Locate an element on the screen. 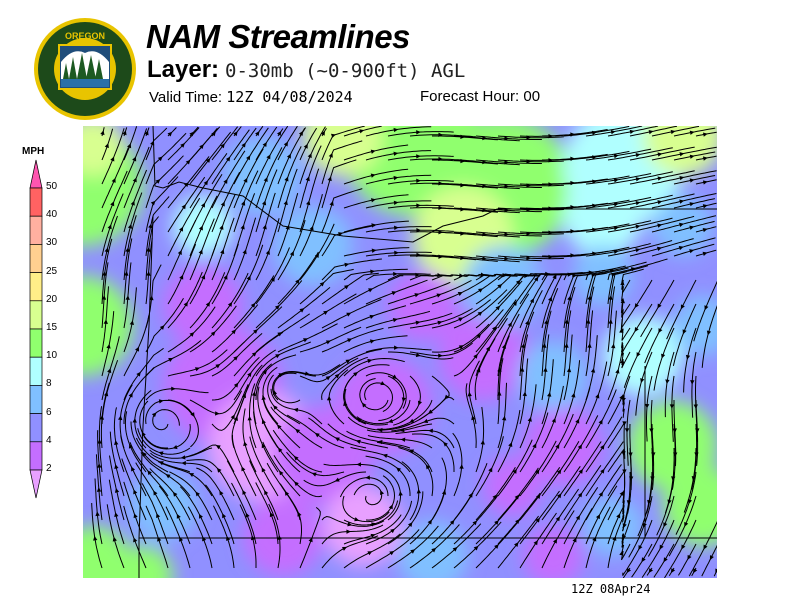 The image size is (800, 600). speed-region is located at coordinates (108, 326).